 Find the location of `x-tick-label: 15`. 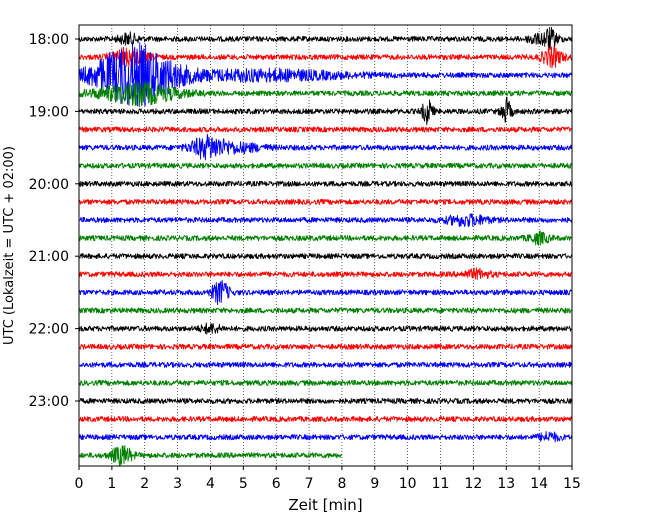

x-tick-label: 15 is located at coordinates (572, 484).